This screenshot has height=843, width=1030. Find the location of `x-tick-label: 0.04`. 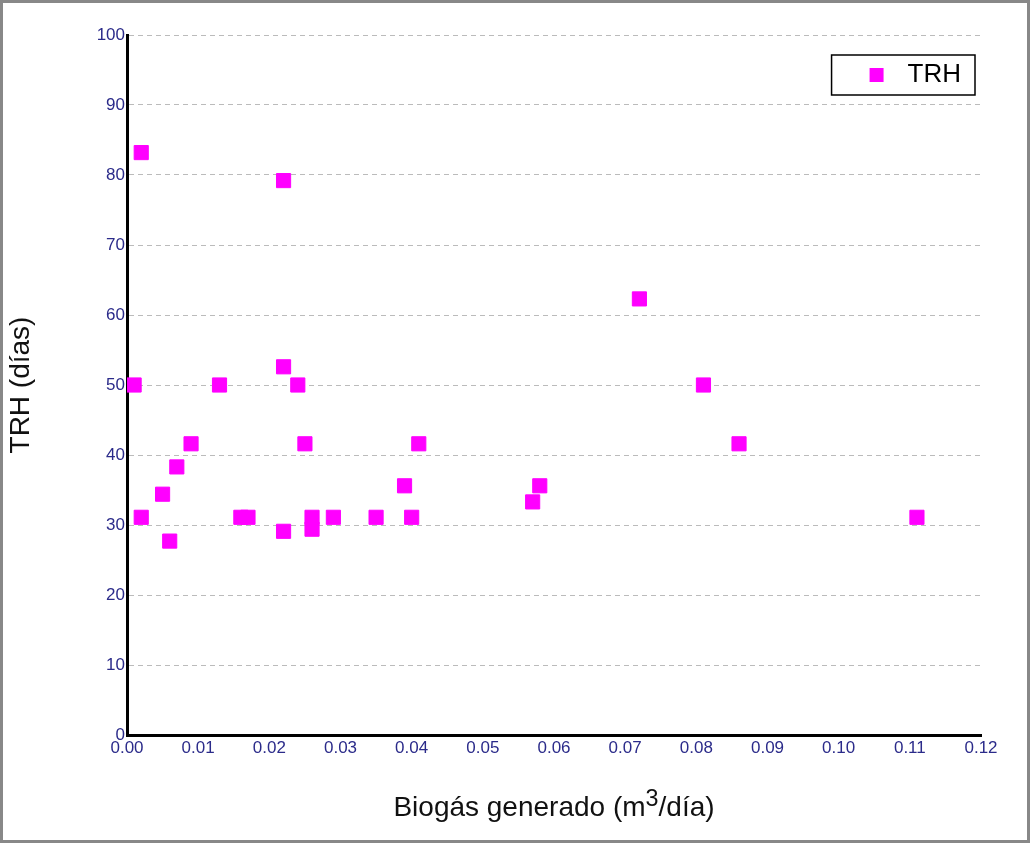

x-tick-label: 0.04 is located at coordinates (412, 747).